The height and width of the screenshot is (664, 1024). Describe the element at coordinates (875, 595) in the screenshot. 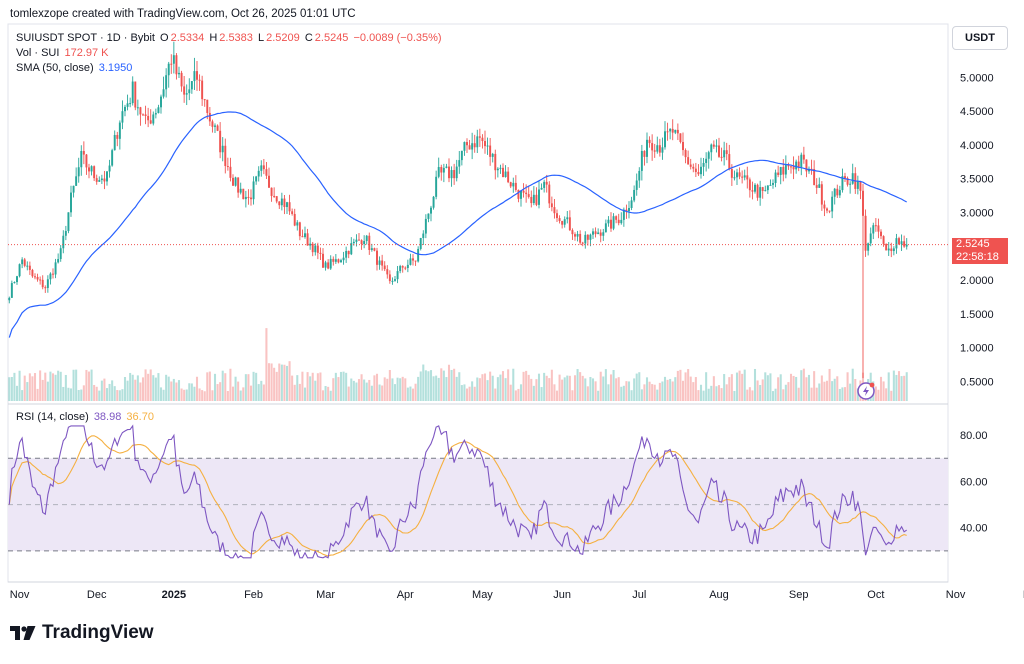

I see `time-tick-label: Oct` at that location.